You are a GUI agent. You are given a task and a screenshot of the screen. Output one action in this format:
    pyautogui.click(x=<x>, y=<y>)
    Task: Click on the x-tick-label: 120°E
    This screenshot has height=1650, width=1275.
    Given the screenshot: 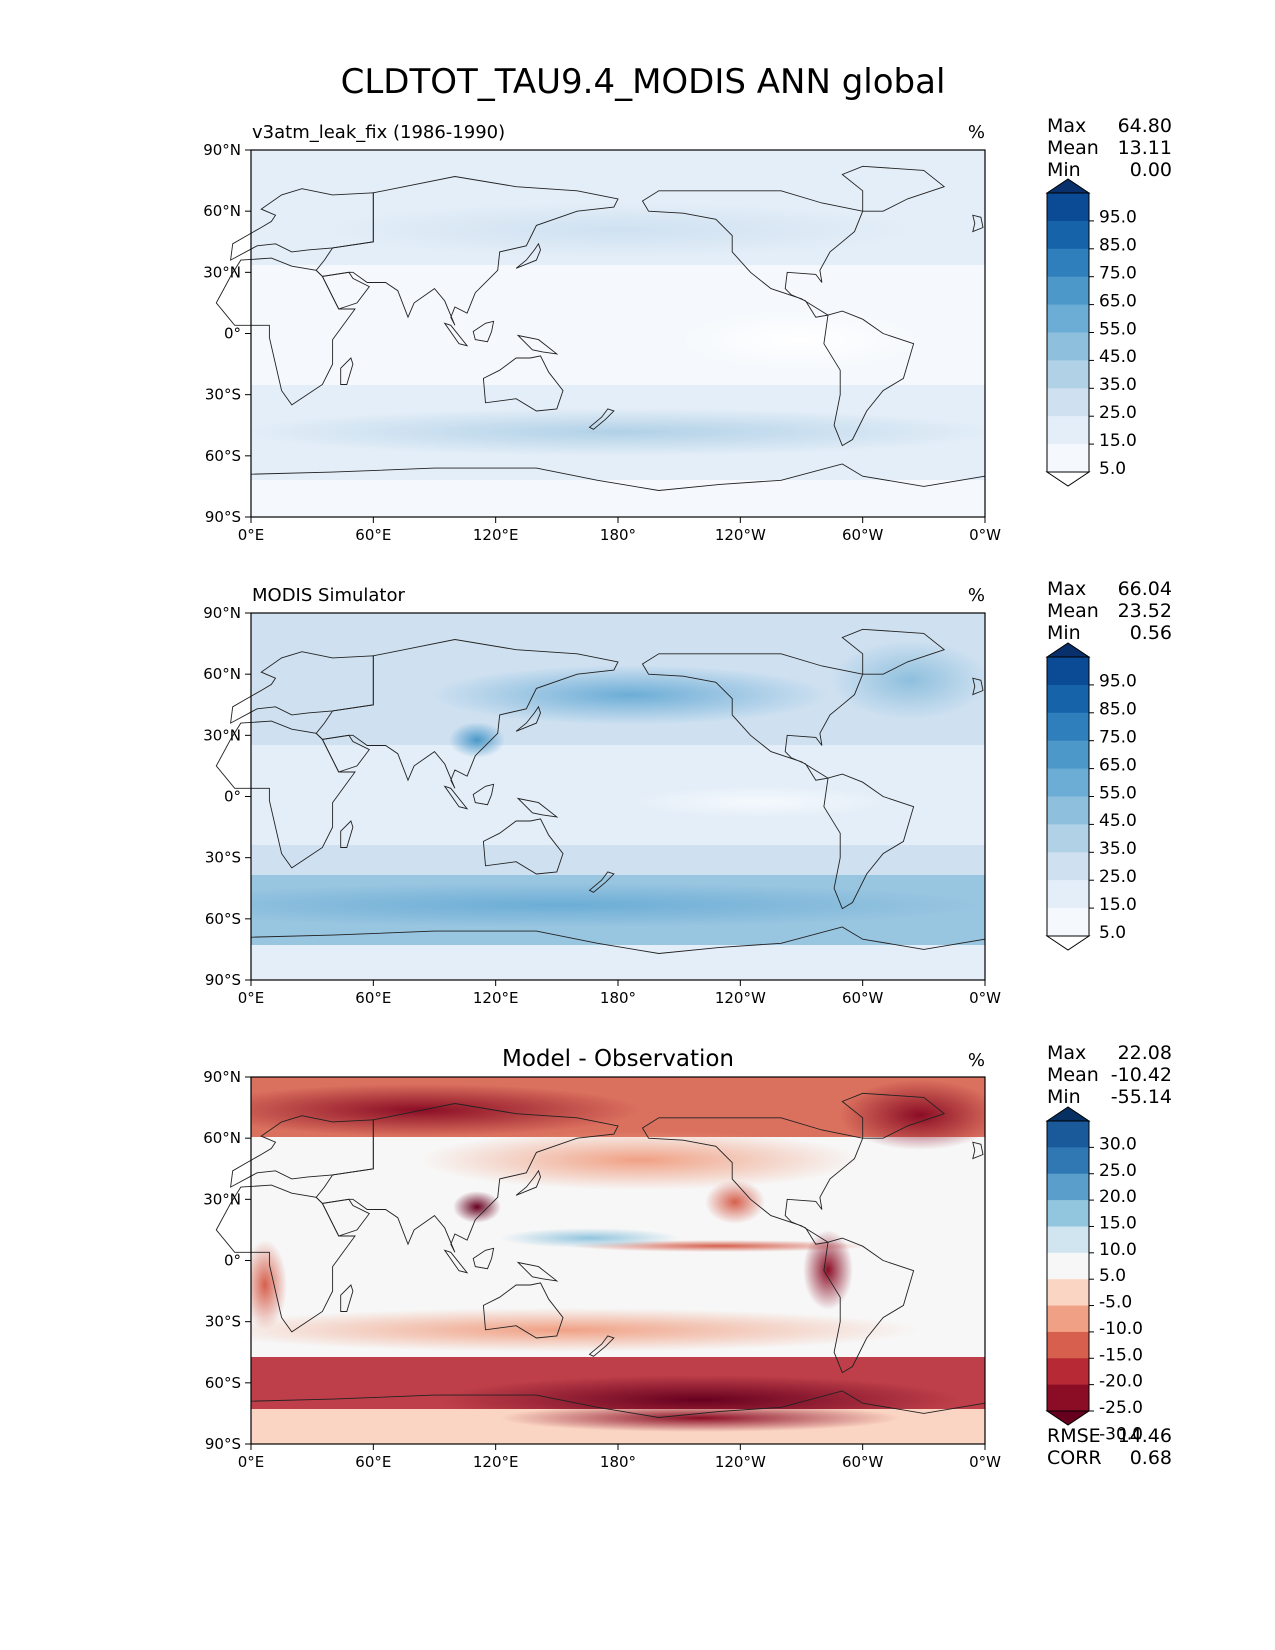 What is the action you would take?
    pyautogui.click(x=496, y=535)
    